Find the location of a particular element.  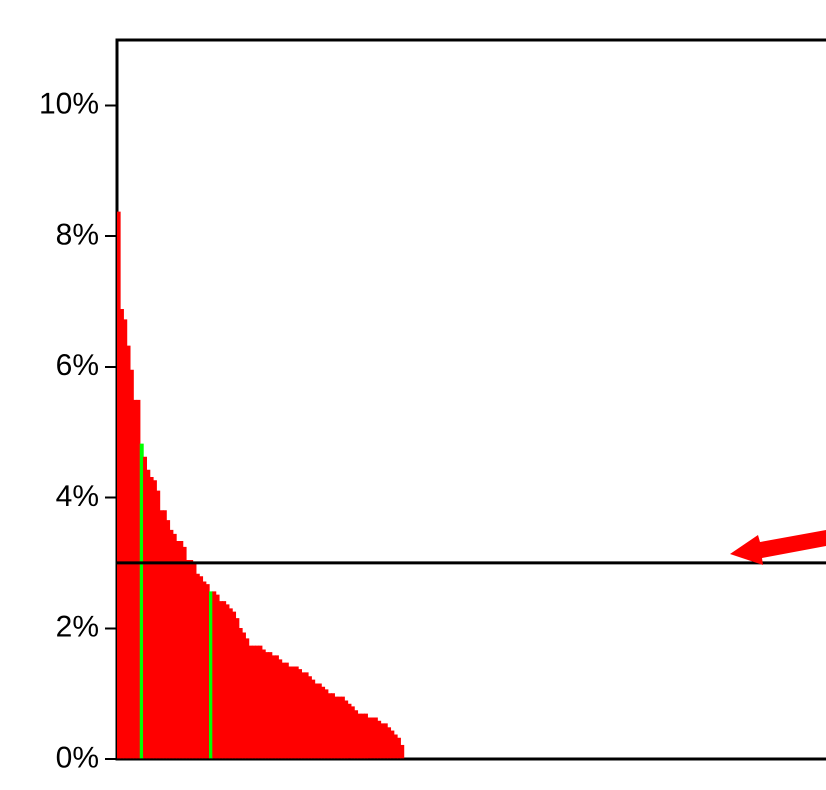

y-tick-label: 10% is located at coordinates (68, 104).